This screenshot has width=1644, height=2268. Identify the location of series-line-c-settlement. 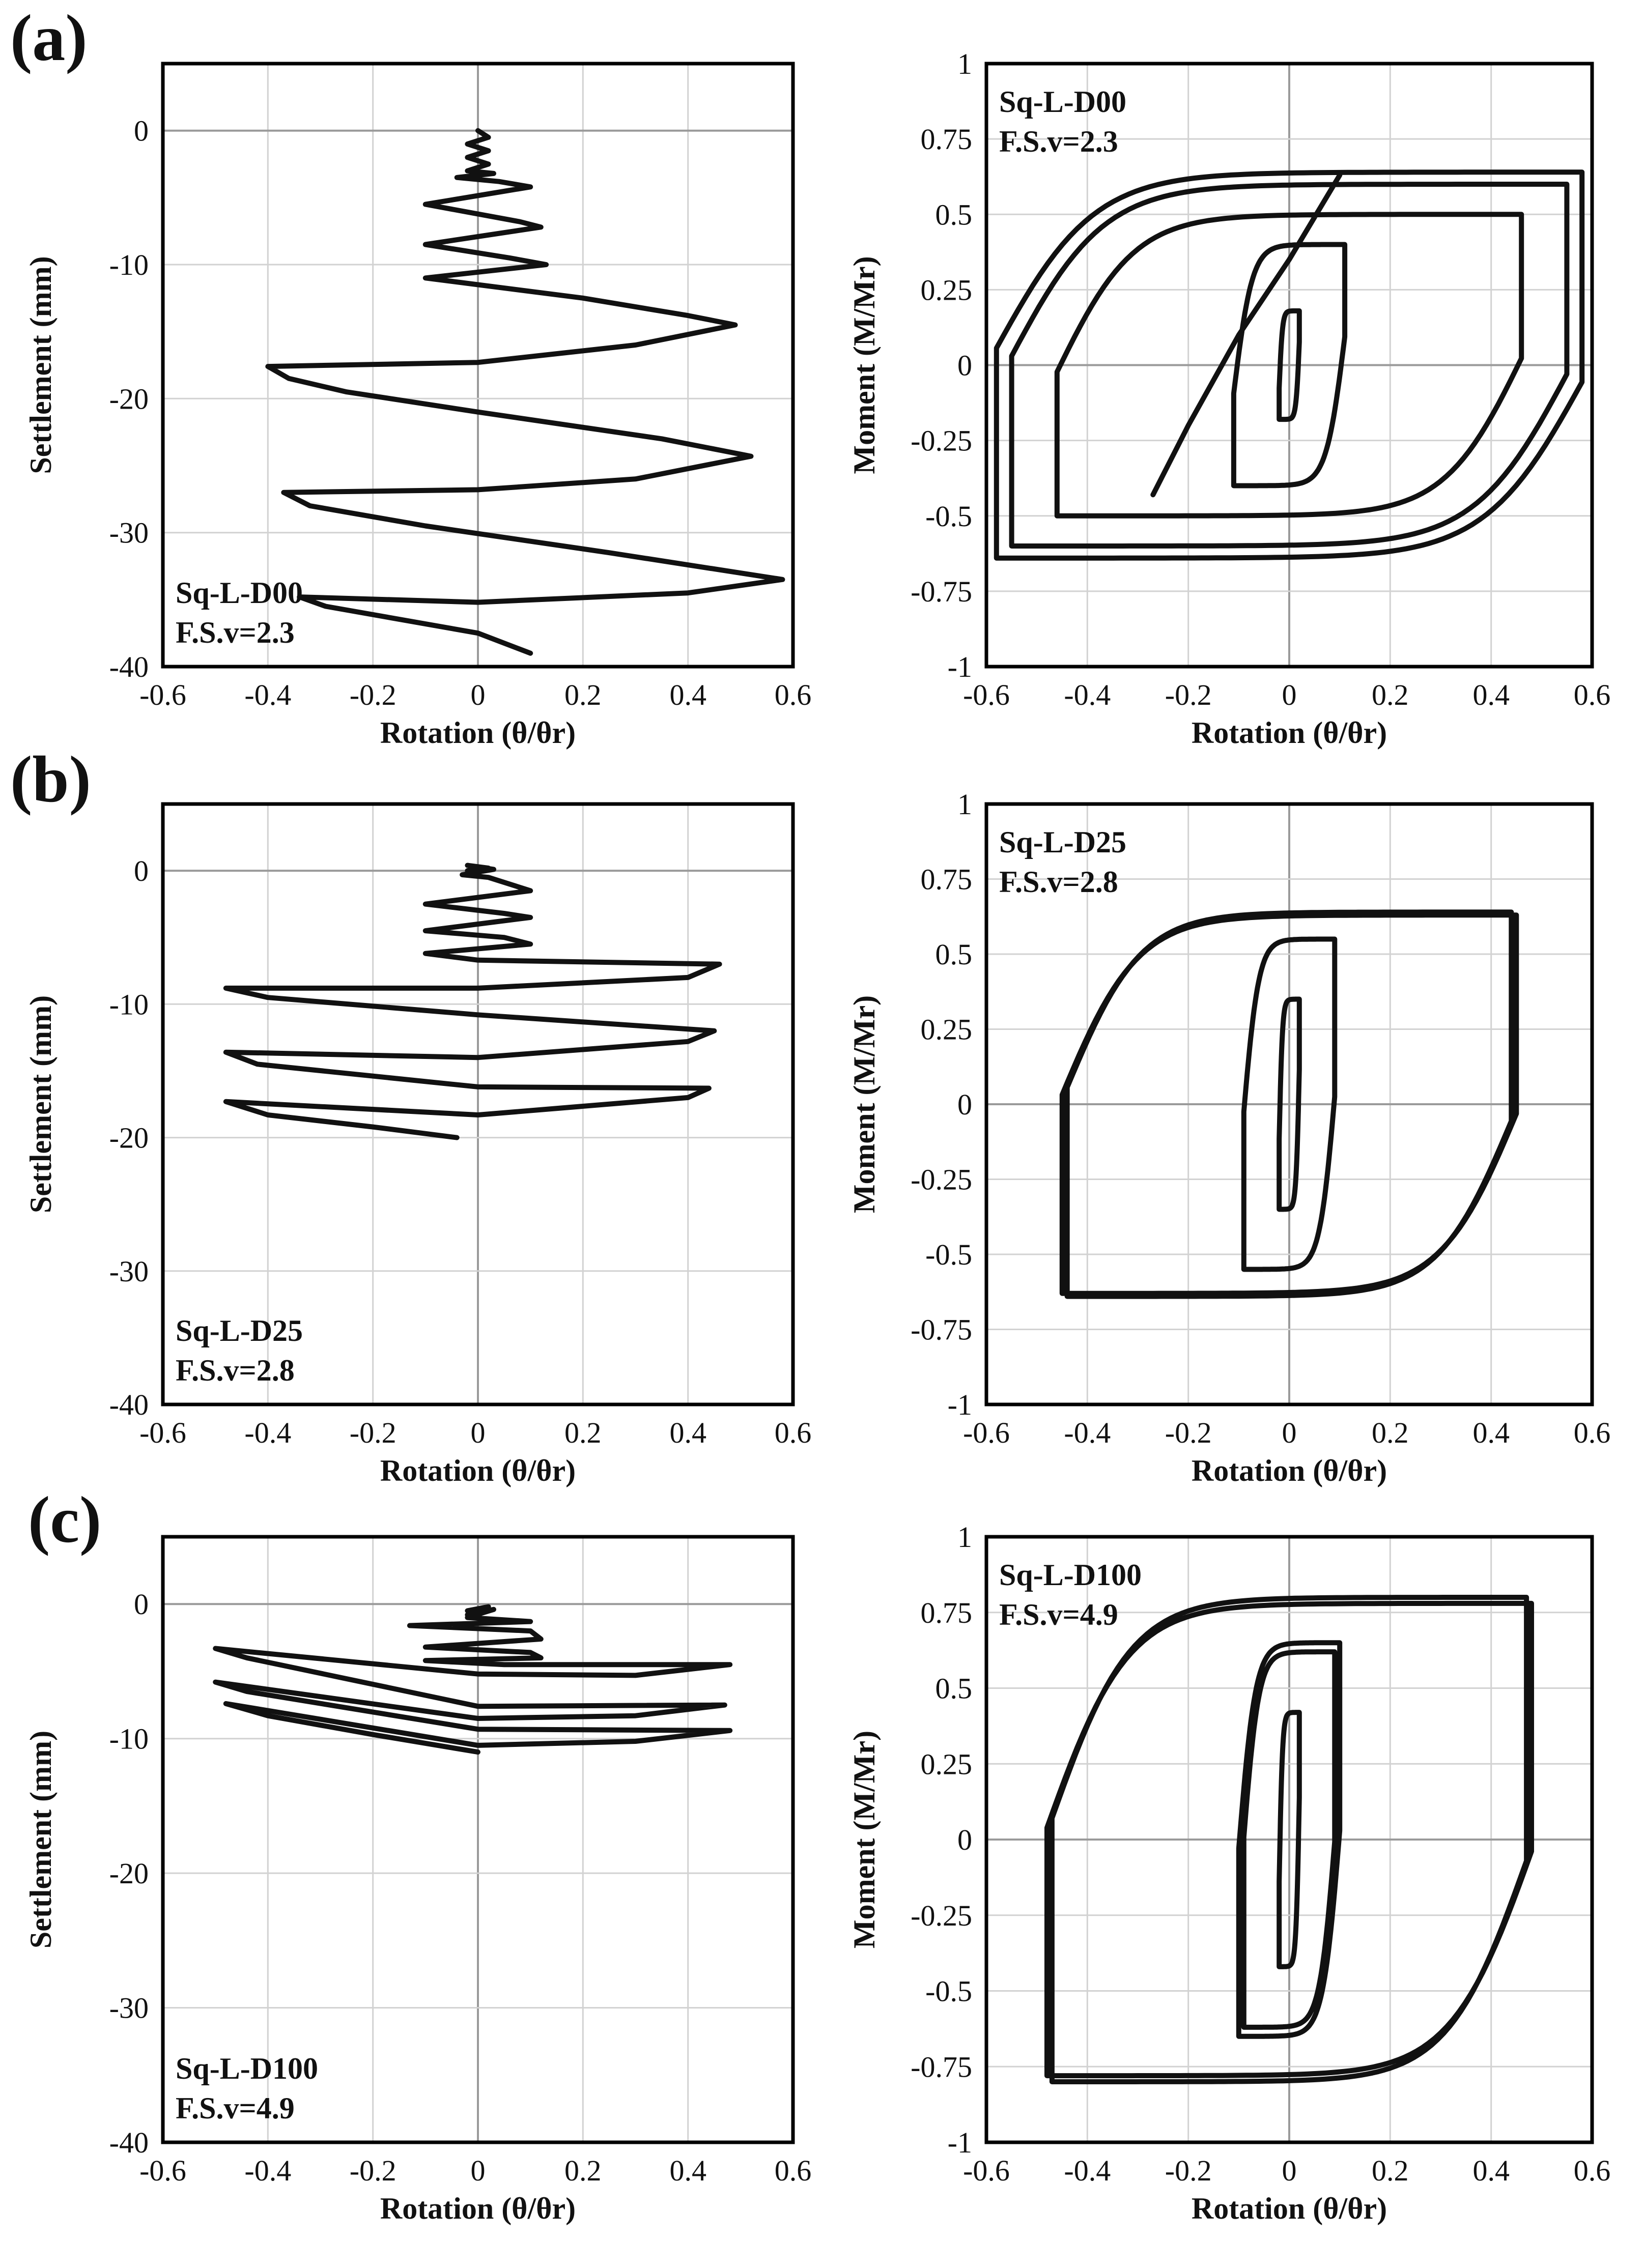
(473, 1680).